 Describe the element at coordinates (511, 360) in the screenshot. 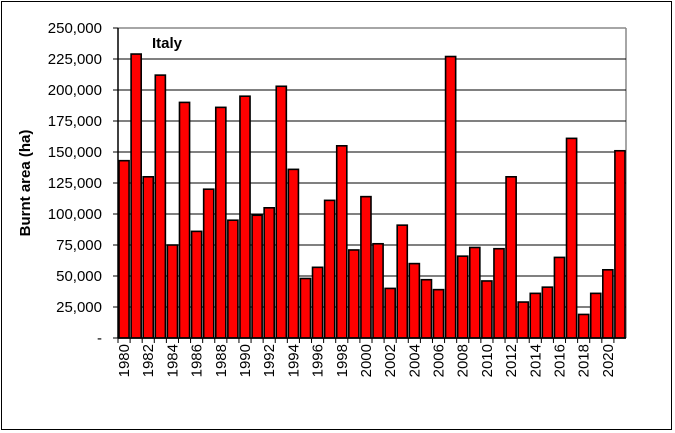

I see `x-tick-label: 2012` at that location.